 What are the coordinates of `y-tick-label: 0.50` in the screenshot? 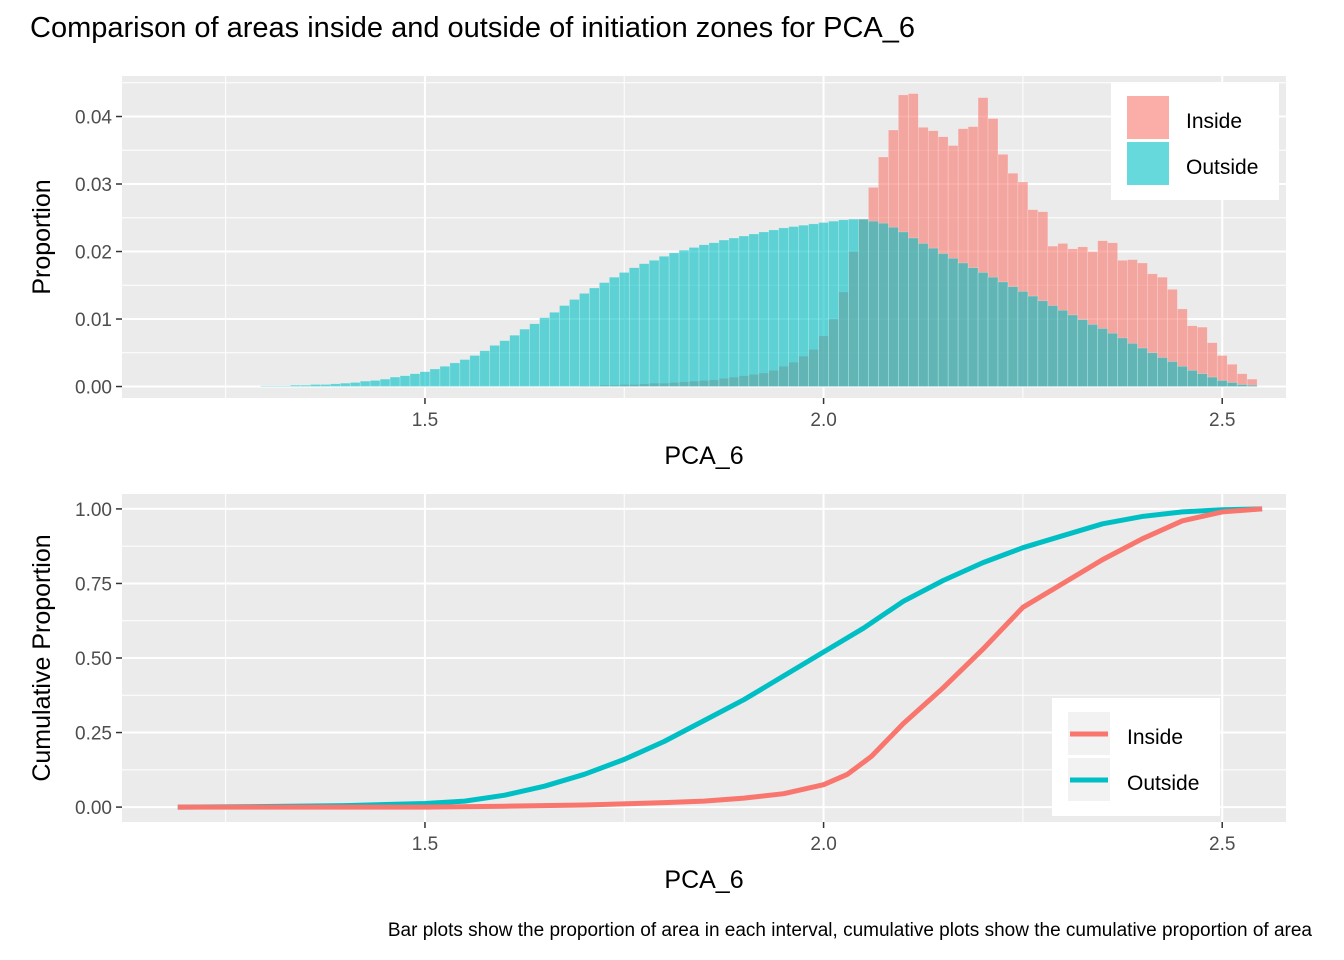 It's located at (93, 659).